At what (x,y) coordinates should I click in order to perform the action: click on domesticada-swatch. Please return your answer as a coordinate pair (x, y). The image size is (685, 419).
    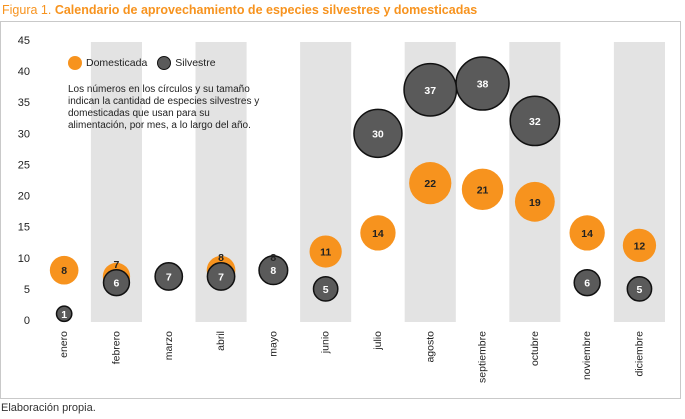
    Looking at the image, I should click on (75, 63).